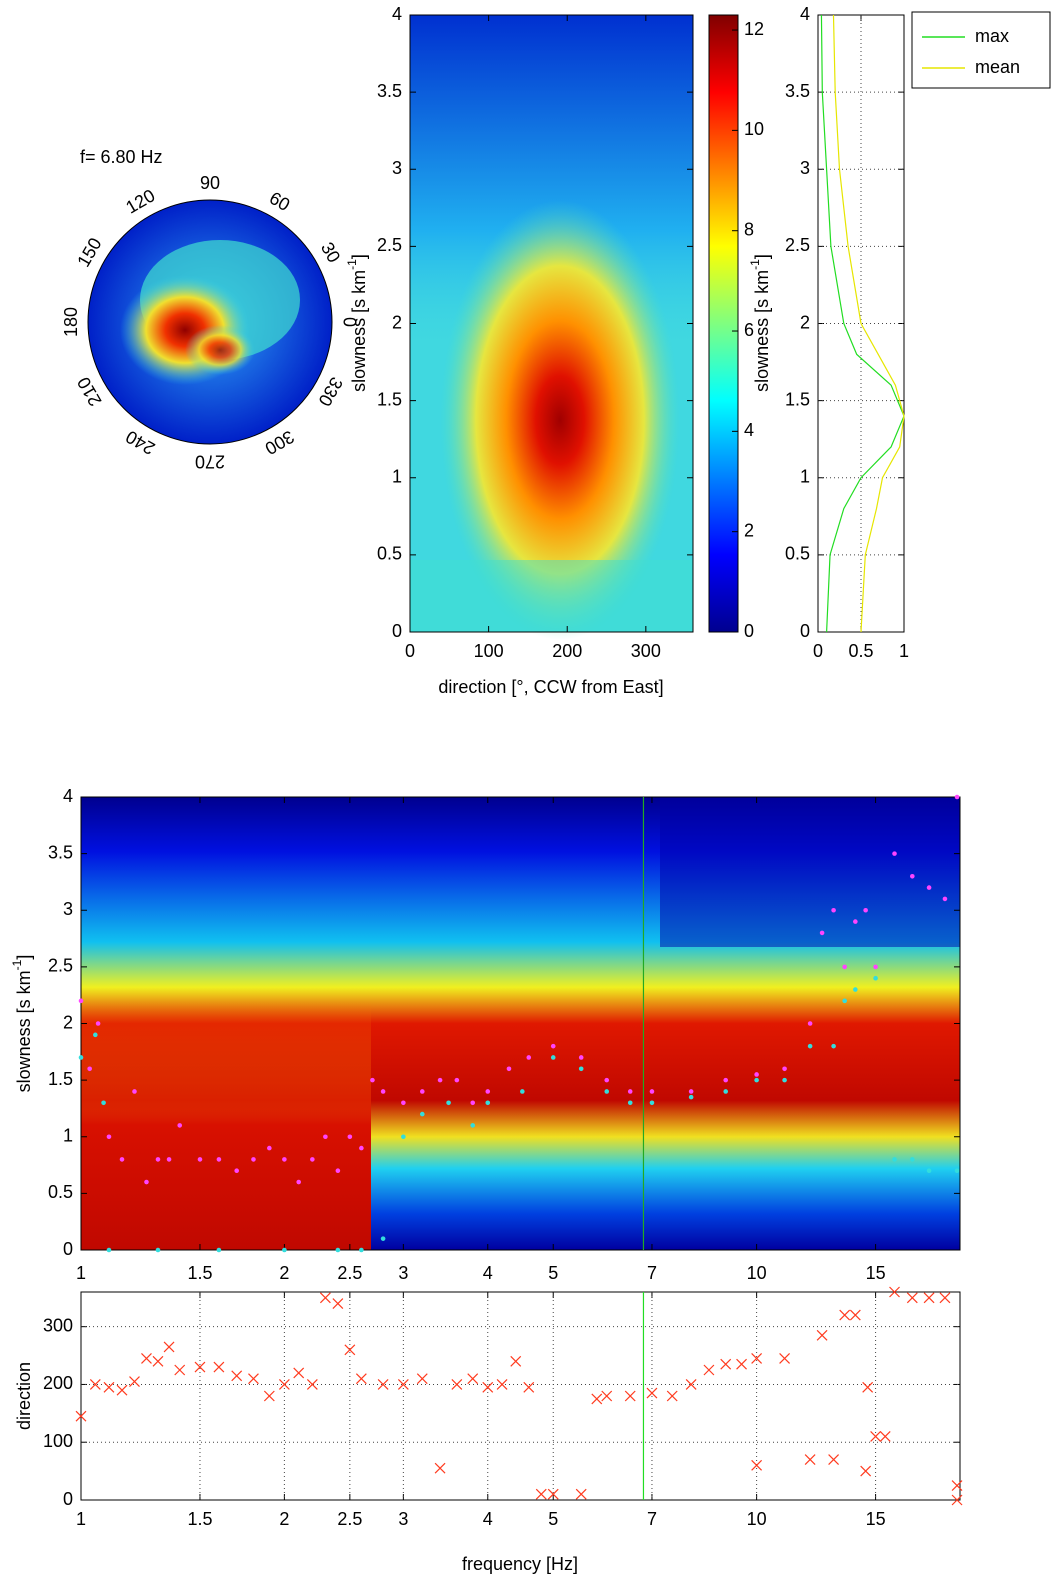 This screenshot has height=1581, width=1051. Describe the element at coordinates (997, 67) in the screenshot. I see `legend-label: mean` at that location.